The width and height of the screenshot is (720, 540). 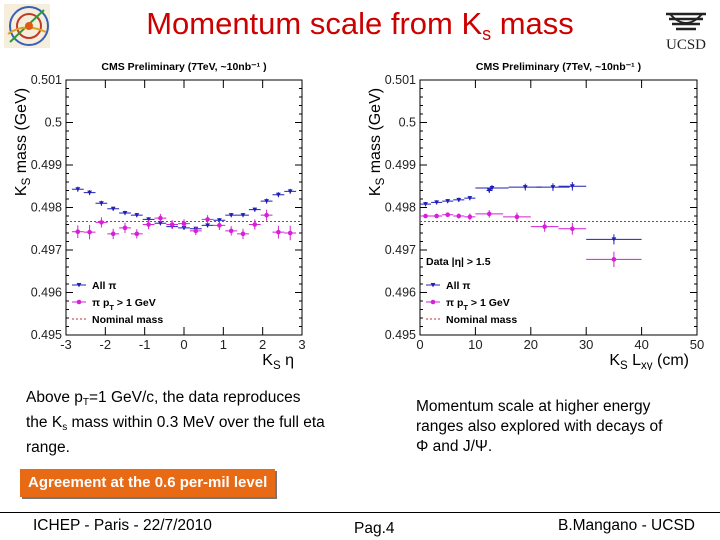 What do you see at coordinates (531, 344) in the screenshot?
I see `x-tick-label: 20` at bounding box center [531, 344].